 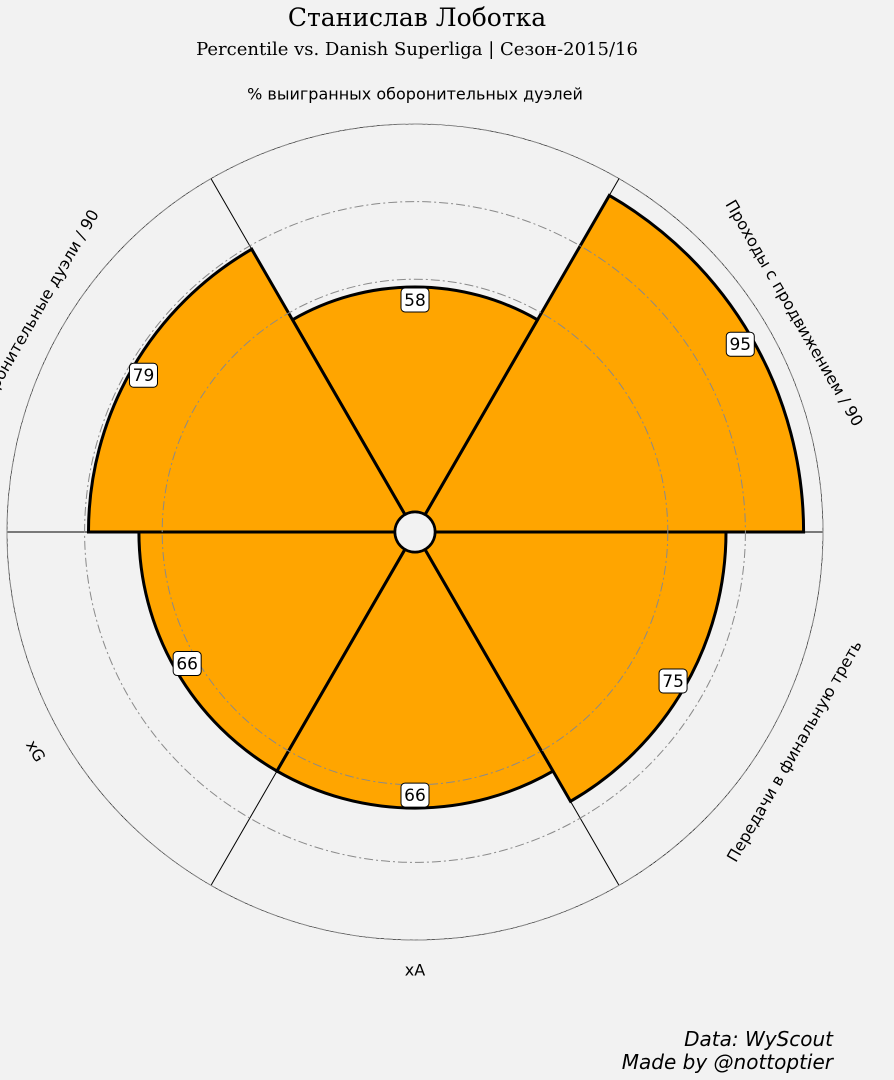 I want to click on svg-text: 79, so click(x=144, y=376).